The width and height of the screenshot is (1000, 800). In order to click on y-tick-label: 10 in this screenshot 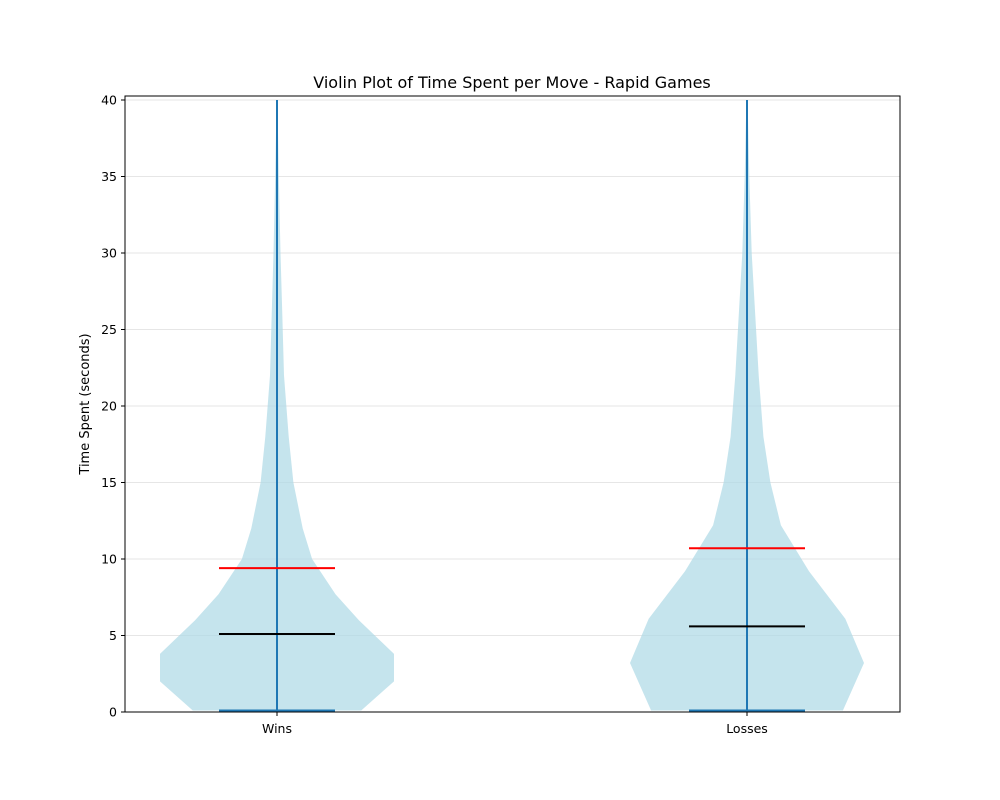, I will do `click(109, 559)`.